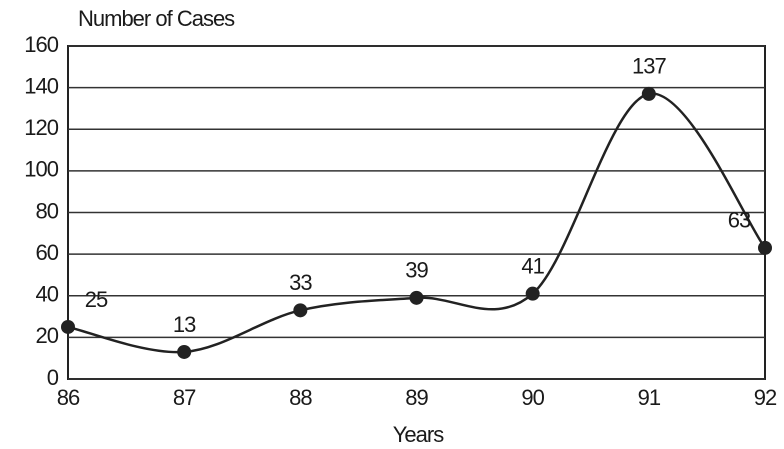  I want to click on data-label: 33, so click(300, 282).